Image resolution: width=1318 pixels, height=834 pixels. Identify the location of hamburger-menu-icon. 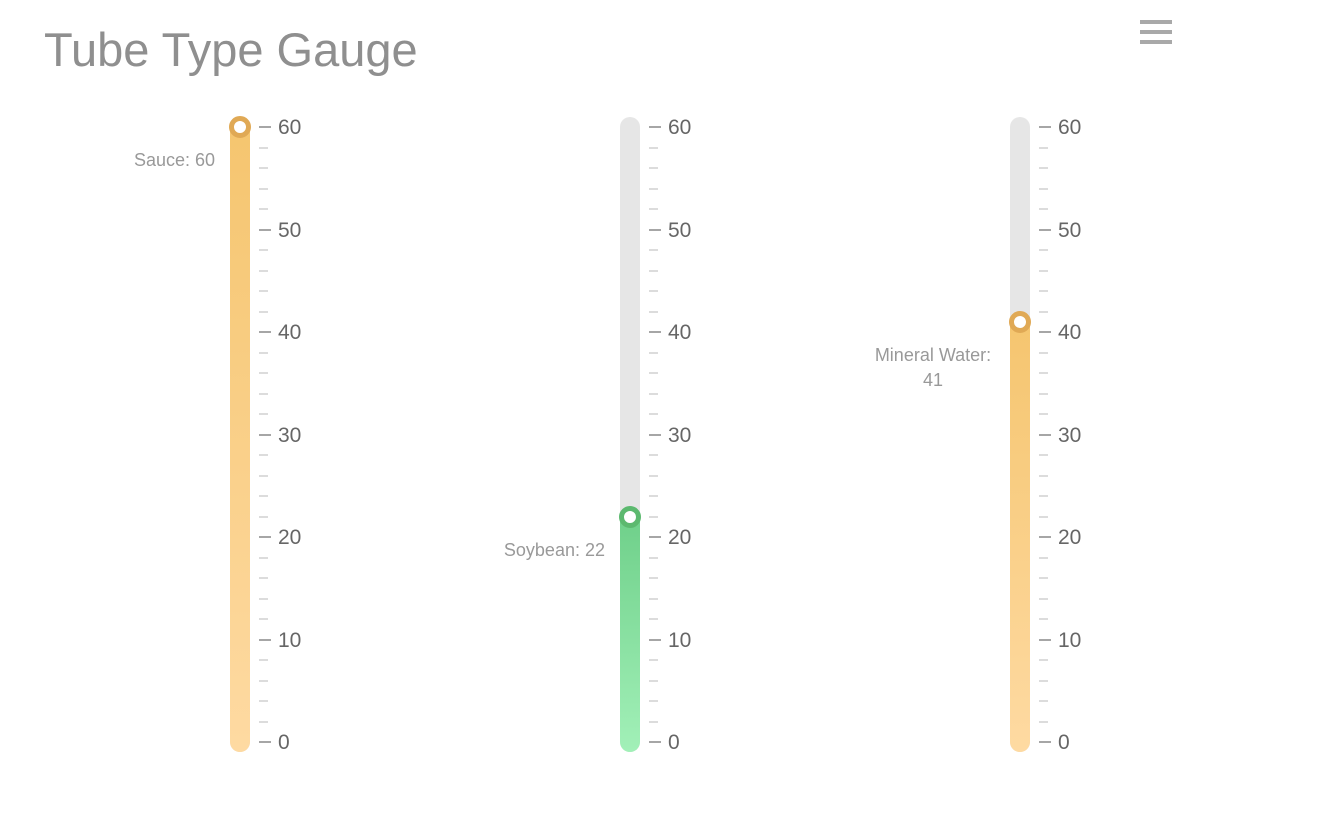
(1156, 33).